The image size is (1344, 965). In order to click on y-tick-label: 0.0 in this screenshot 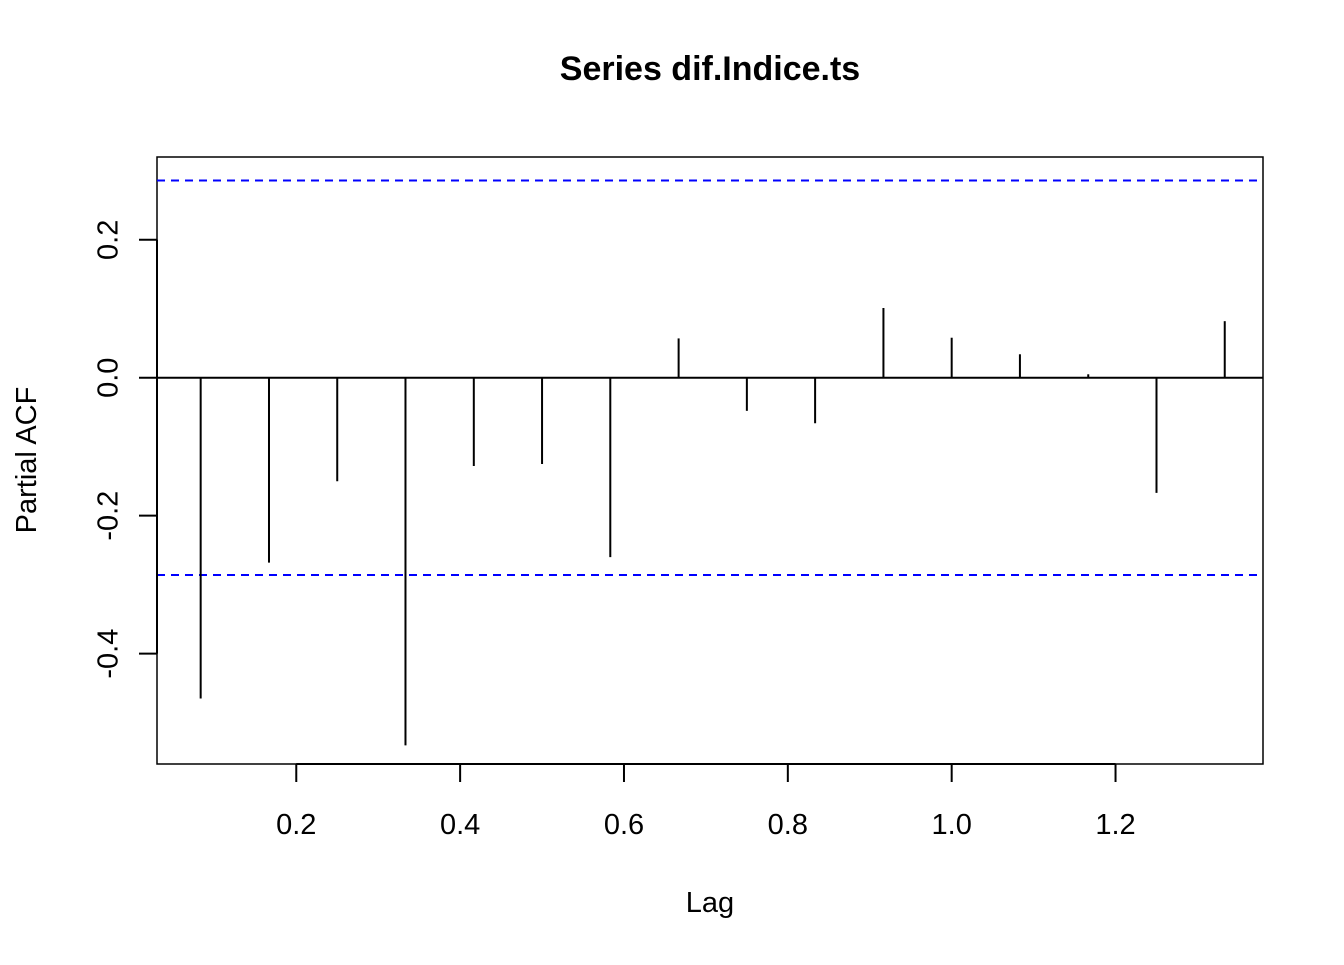, I will do `click(109, 378)`.